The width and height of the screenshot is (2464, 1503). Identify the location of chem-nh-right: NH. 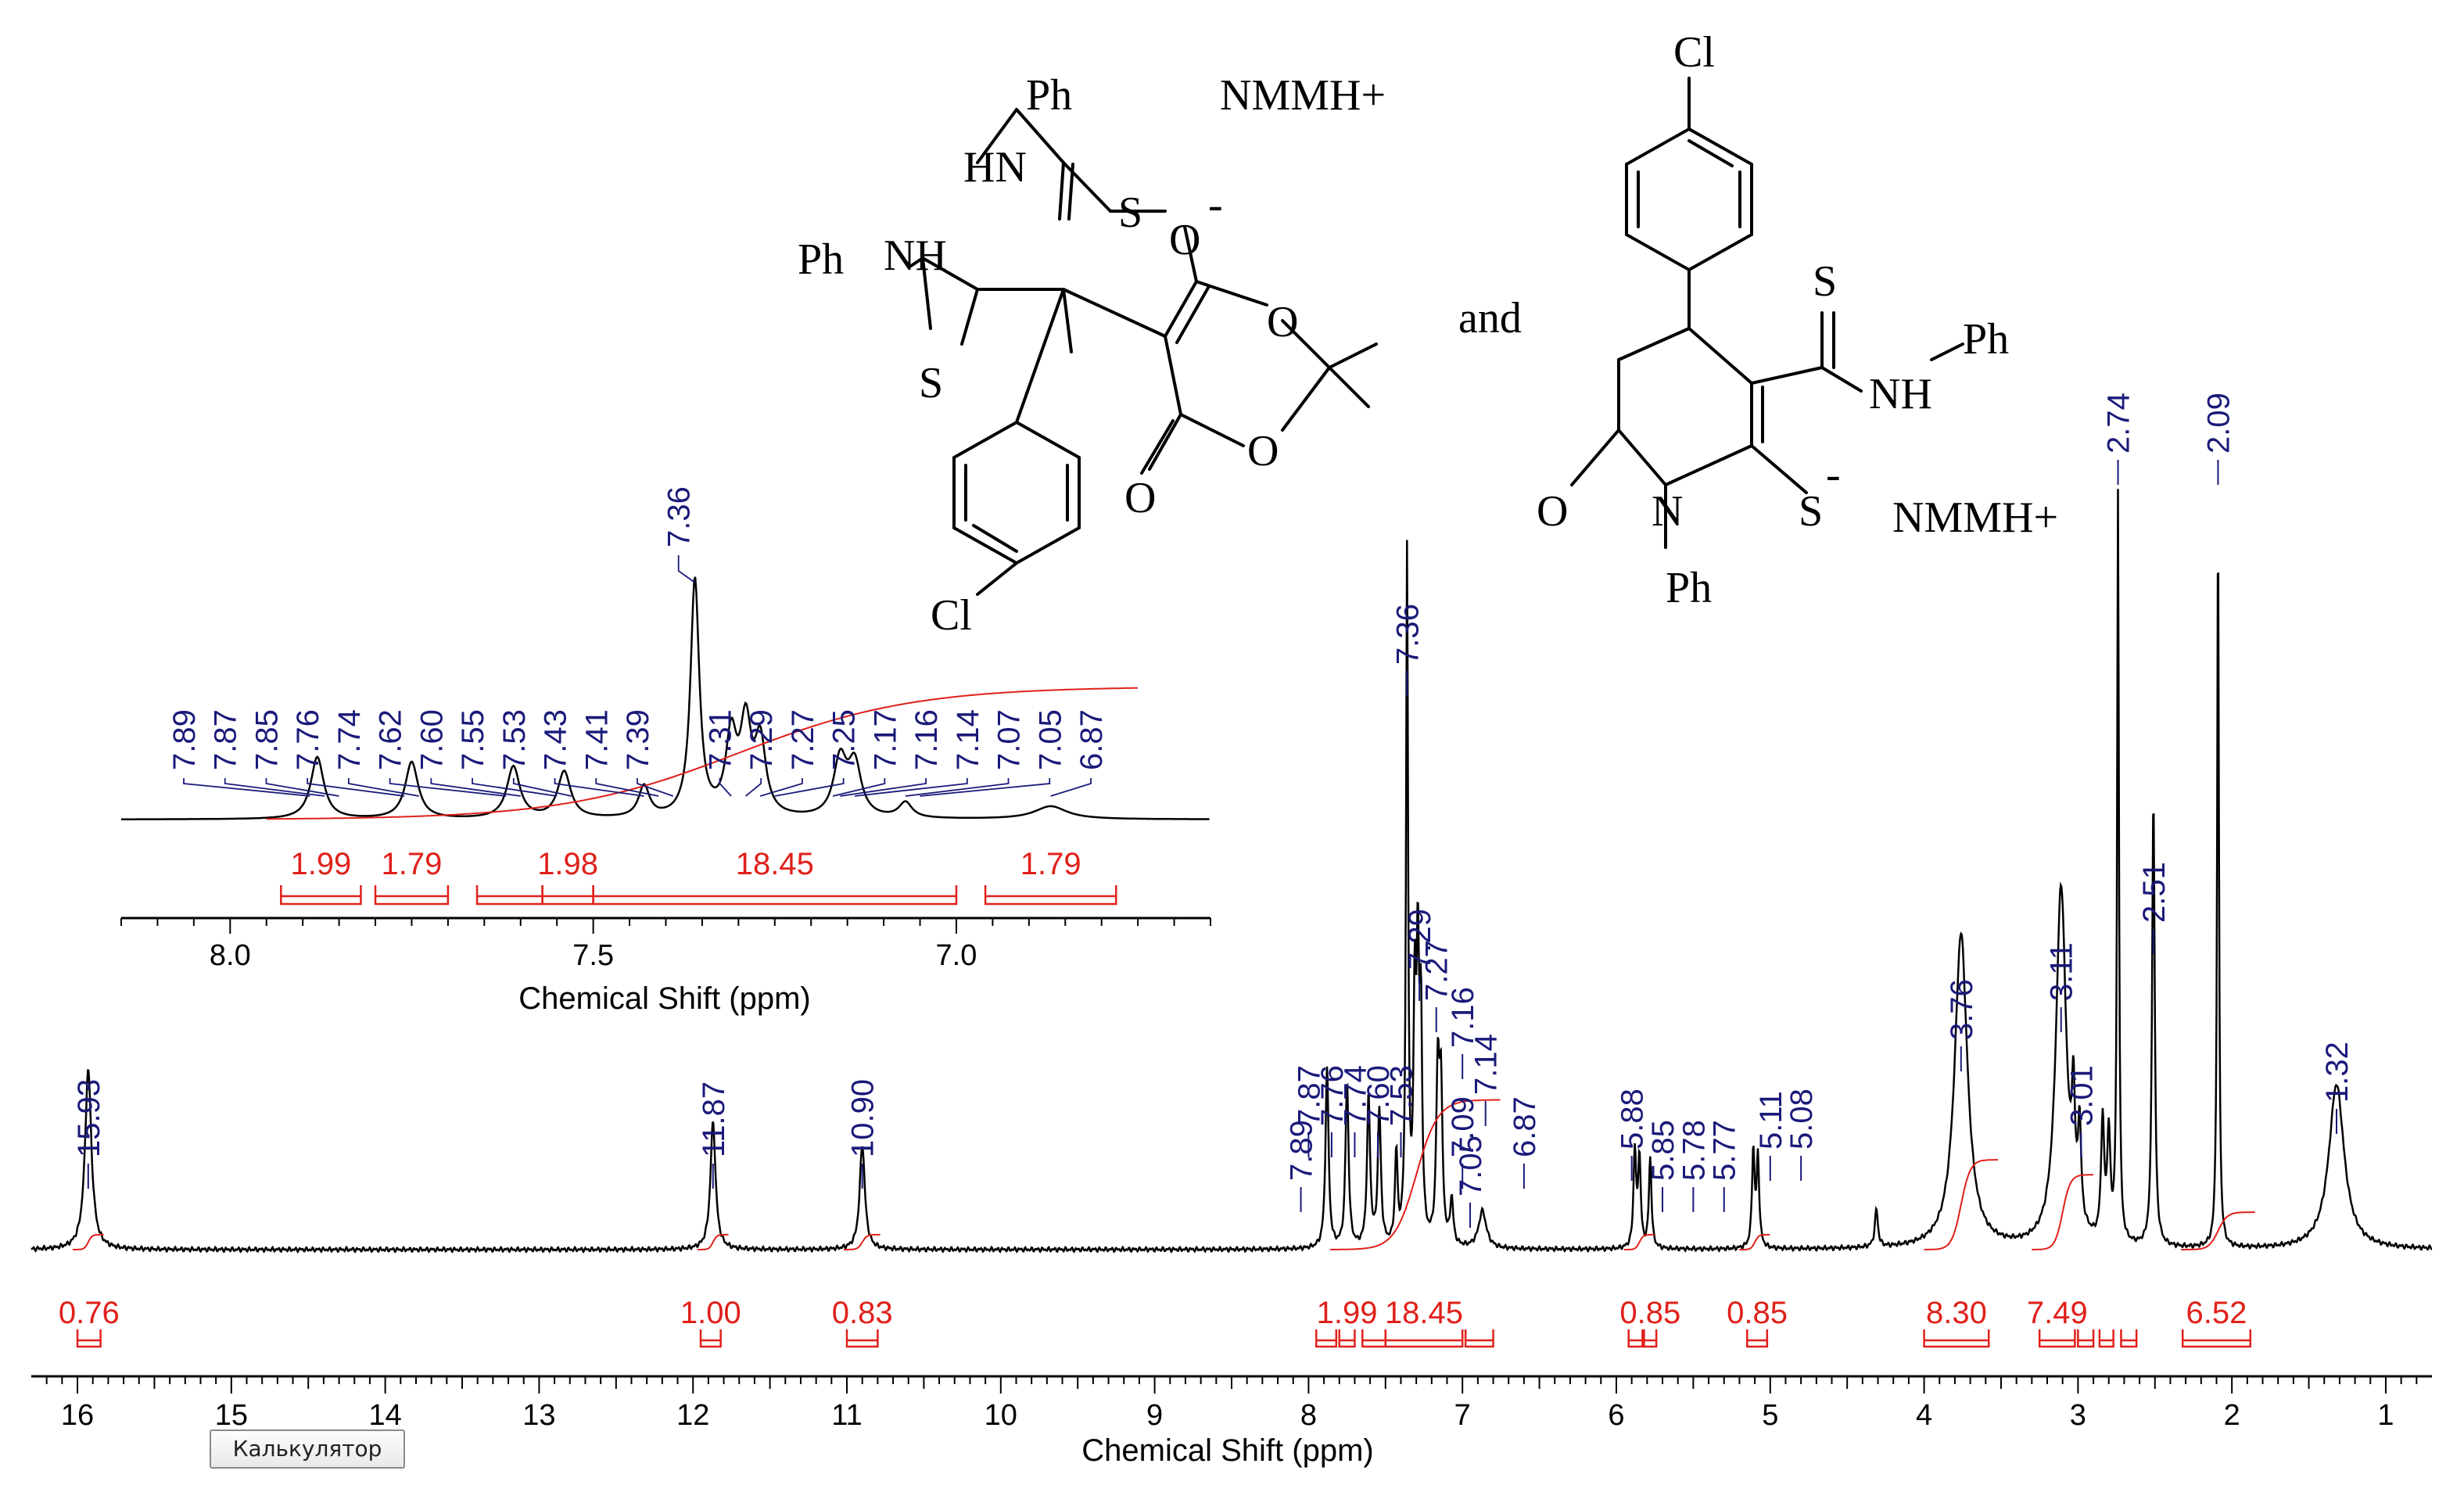
(1901, 394).